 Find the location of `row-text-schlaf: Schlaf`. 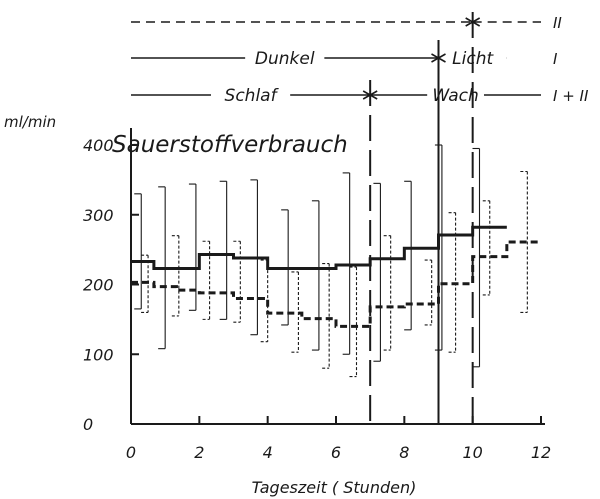

row-text-schlaf: Schlaf is located at coordinates (252, 96).